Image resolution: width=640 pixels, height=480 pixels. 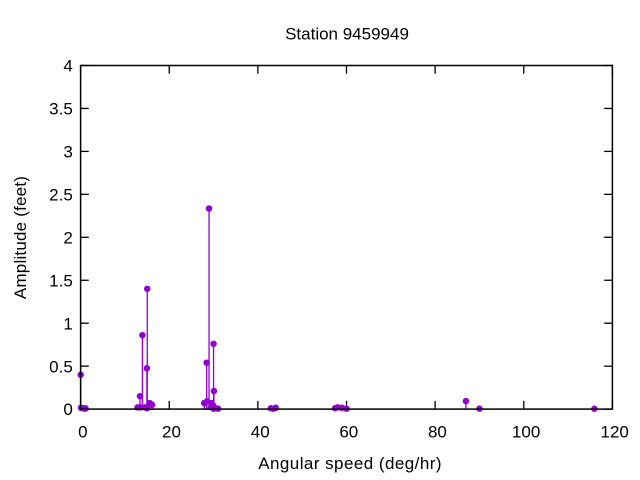 I want to click on svg-text: 120, so click(x=615, y=432).